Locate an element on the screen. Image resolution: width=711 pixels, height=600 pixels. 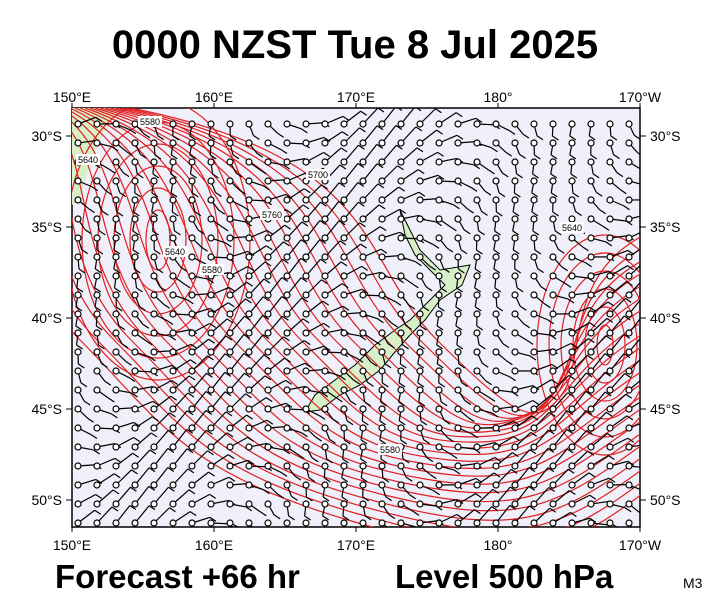
lon-label-bottom: 170°E is located at coordinates (356, 545).